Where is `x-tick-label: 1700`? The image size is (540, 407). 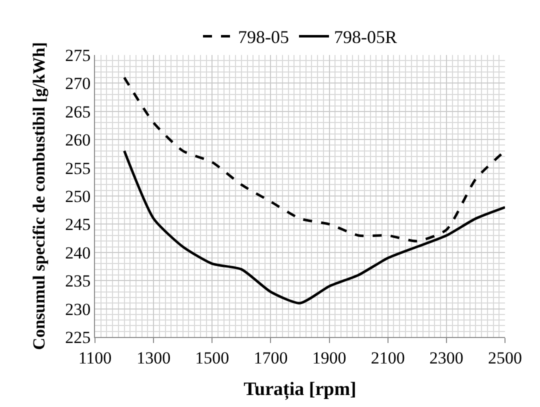
x-tick-label: 1700 is located at coordinates (271, 358).